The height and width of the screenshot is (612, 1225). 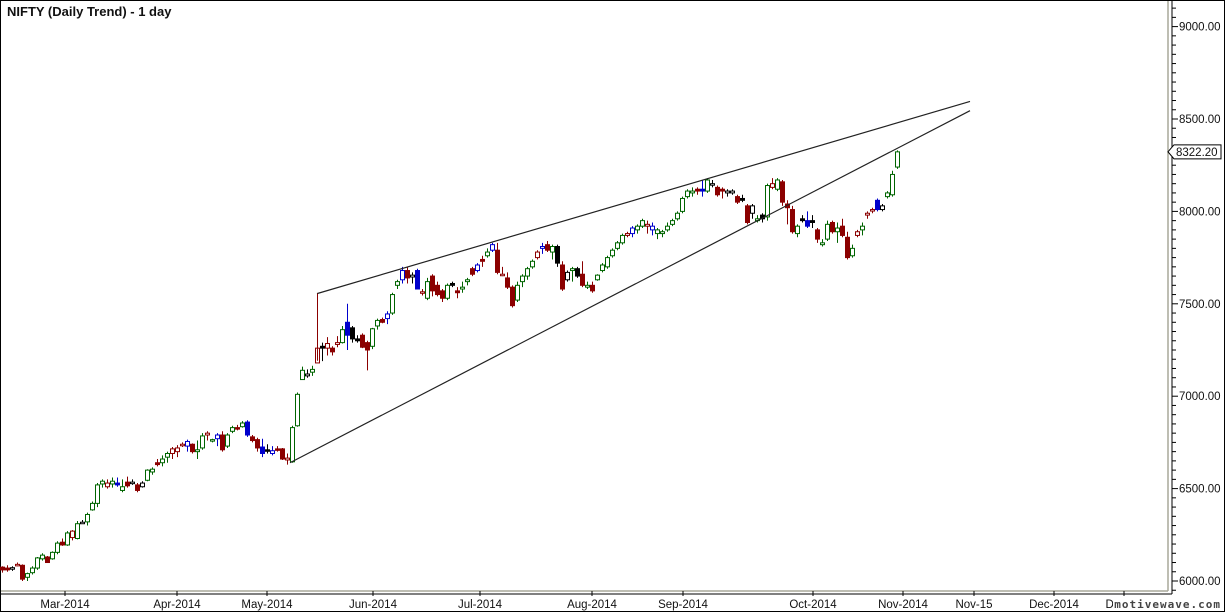 I want to click on x-tick-label: Jul-2014, so click(x=480, y=605).